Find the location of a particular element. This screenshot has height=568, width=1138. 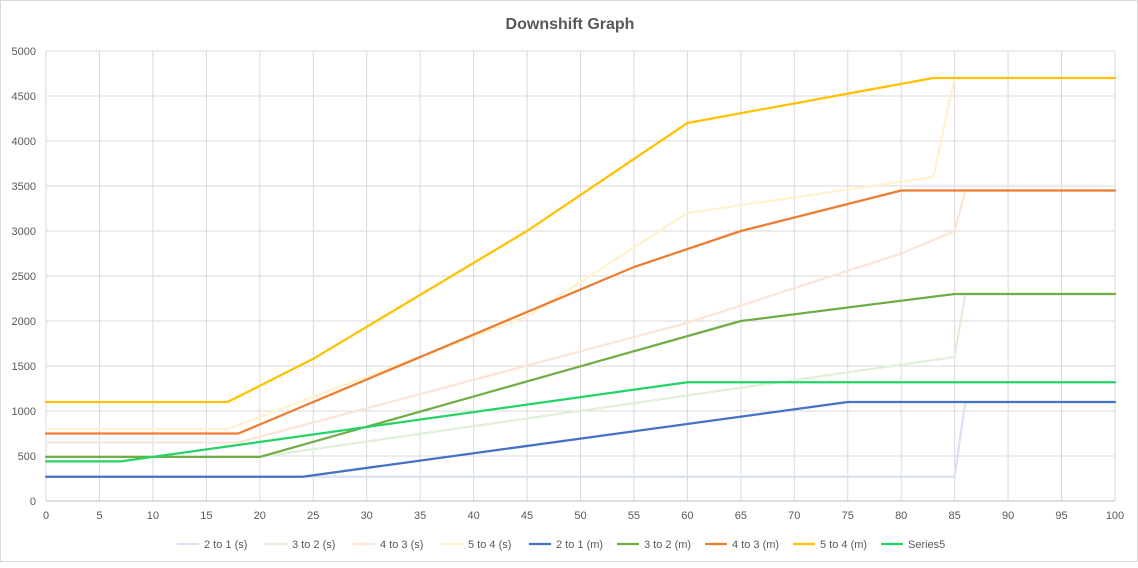

legend-label: 5 to 4 (s) is located at coordinates (489, 545).